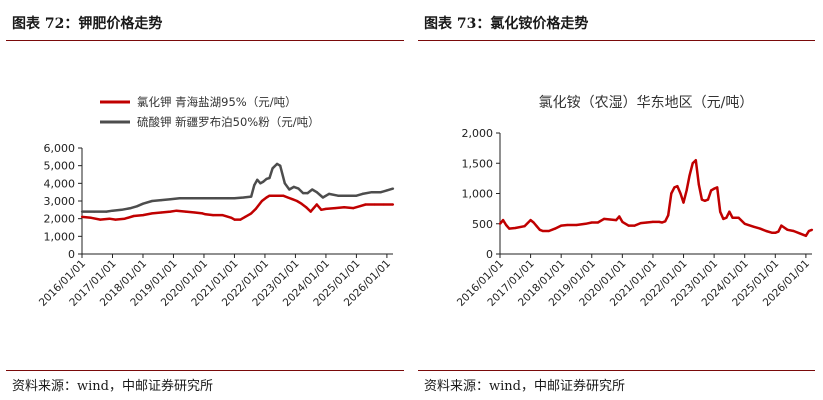 The image size is (823, 400). Describe the element at coordinates (87, 24) in the screenshot. I see `panel-title: 图表 72：钾肥价格走势` at that location.